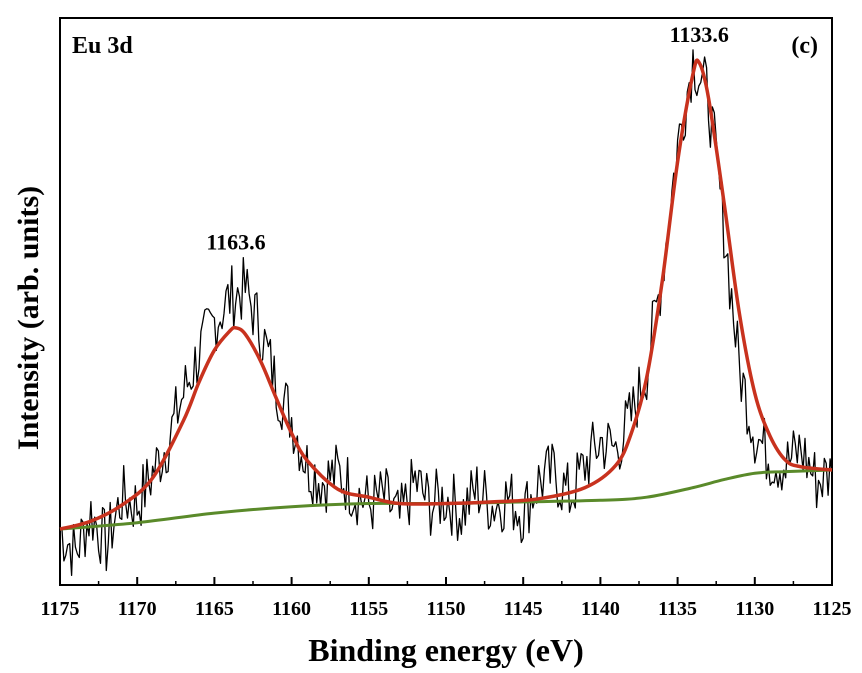  Describe the element at coordinates (291, 609) in the screenshot. I see `x-tick-label-1160: 1160` at that location.